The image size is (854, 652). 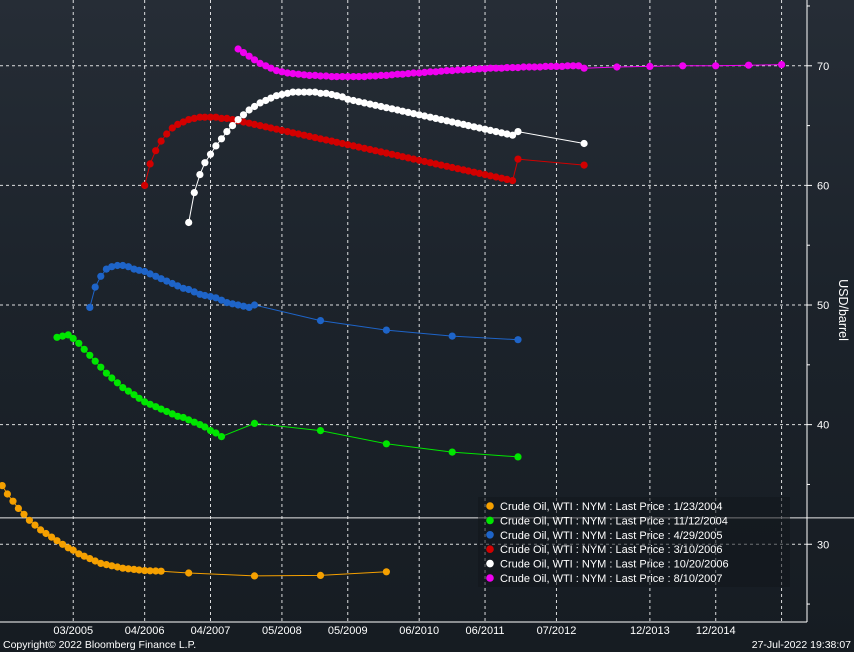 What do you see at coordinates (817, 311) in the screenshot?
I see `y-axis: 30 40 50 60 70` at bounding box center [817, 311].